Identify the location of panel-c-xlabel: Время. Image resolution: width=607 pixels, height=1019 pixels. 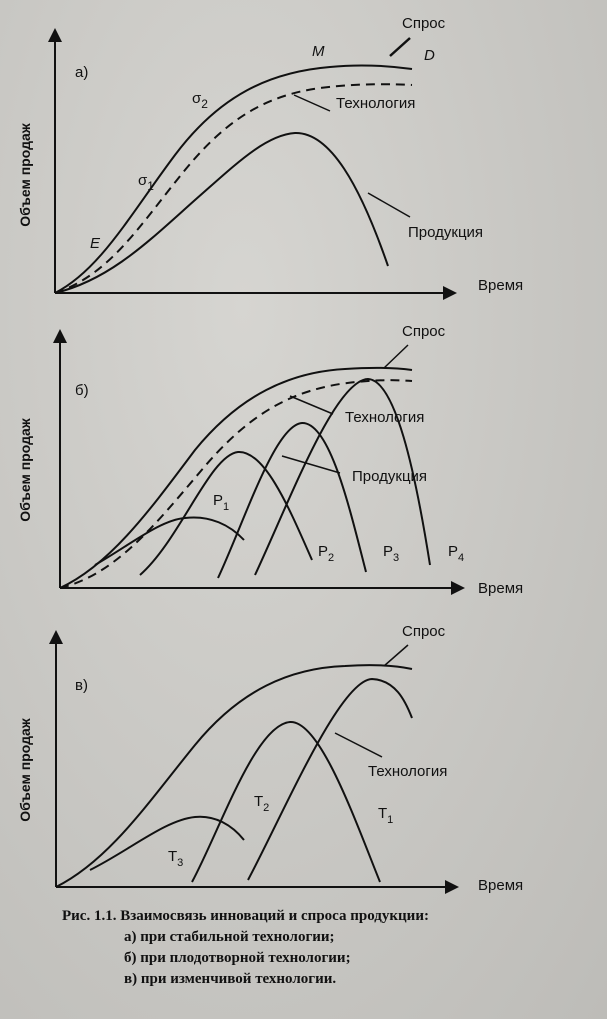
(500, 885).